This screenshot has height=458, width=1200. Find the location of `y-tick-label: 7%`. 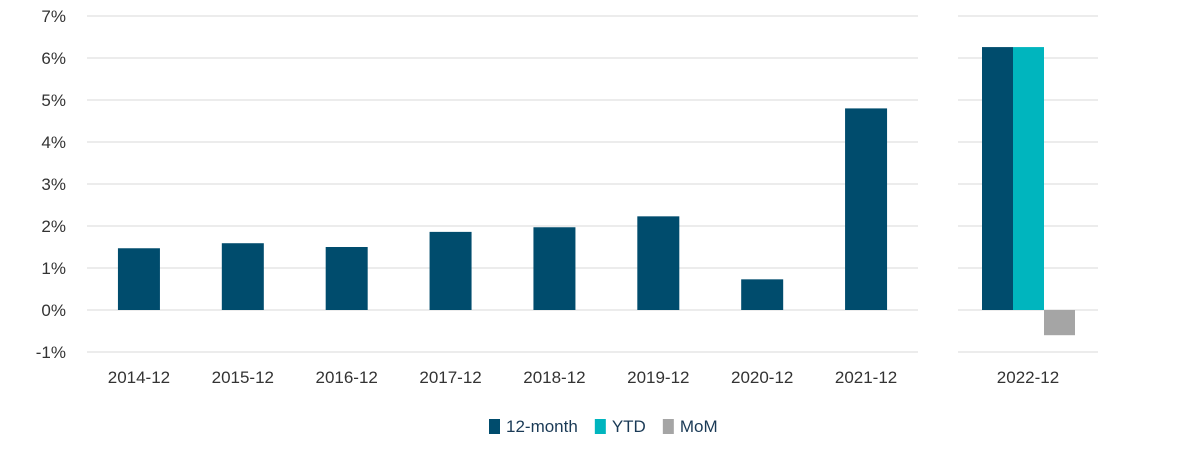

y-tick-label: 7% is located at coordinates (53, 16).